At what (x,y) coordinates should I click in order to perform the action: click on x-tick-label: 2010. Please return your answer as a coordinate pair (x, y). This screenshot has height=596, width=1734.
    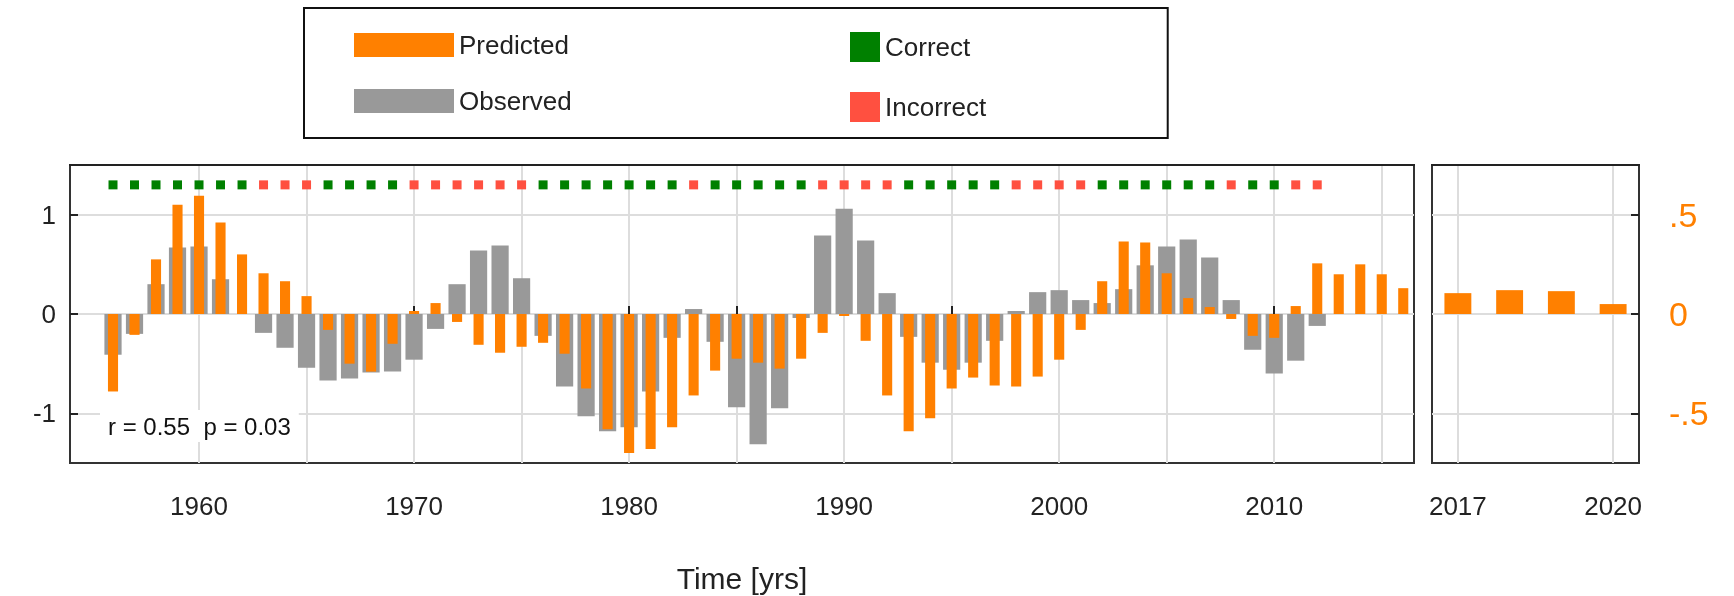
    Looking at the image, I should click on (1274, 506).